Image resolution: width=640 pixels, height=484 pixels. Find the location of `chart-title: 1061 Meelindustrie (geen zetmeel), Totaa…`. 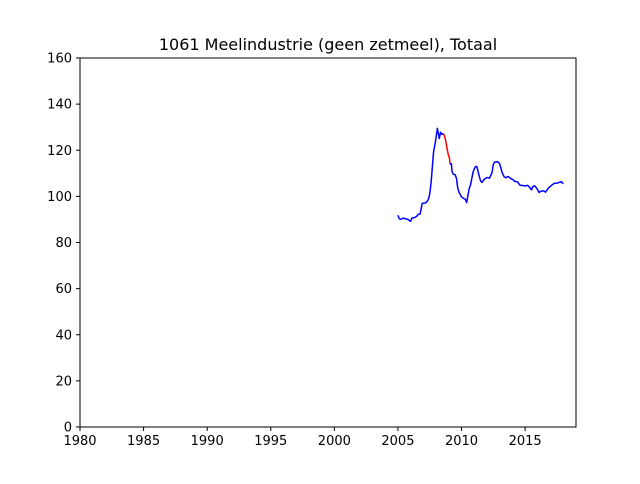

chart-title: 1061 Meelindustrie (geen zetmeel), Totaa… is located at coordinates (328, 44).